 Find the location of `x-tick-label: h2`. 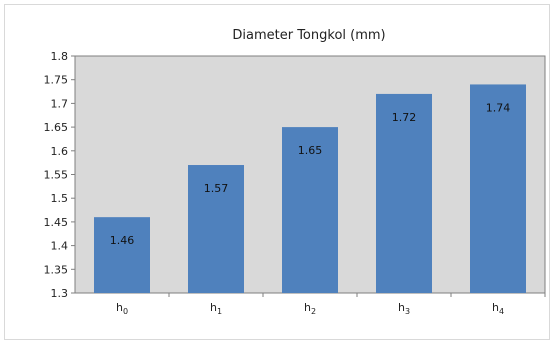

x-tick-label: h2 is located at coordinates (310, 308).